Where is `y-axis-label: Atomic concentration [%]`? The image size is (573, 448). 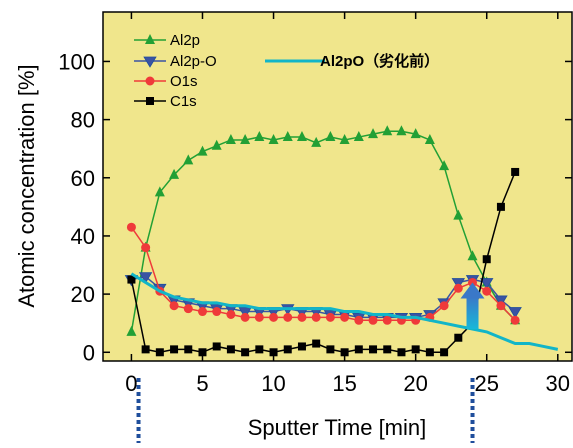 y-axis-label: Atomic concentration [%] is located at coordinates (26, 185).